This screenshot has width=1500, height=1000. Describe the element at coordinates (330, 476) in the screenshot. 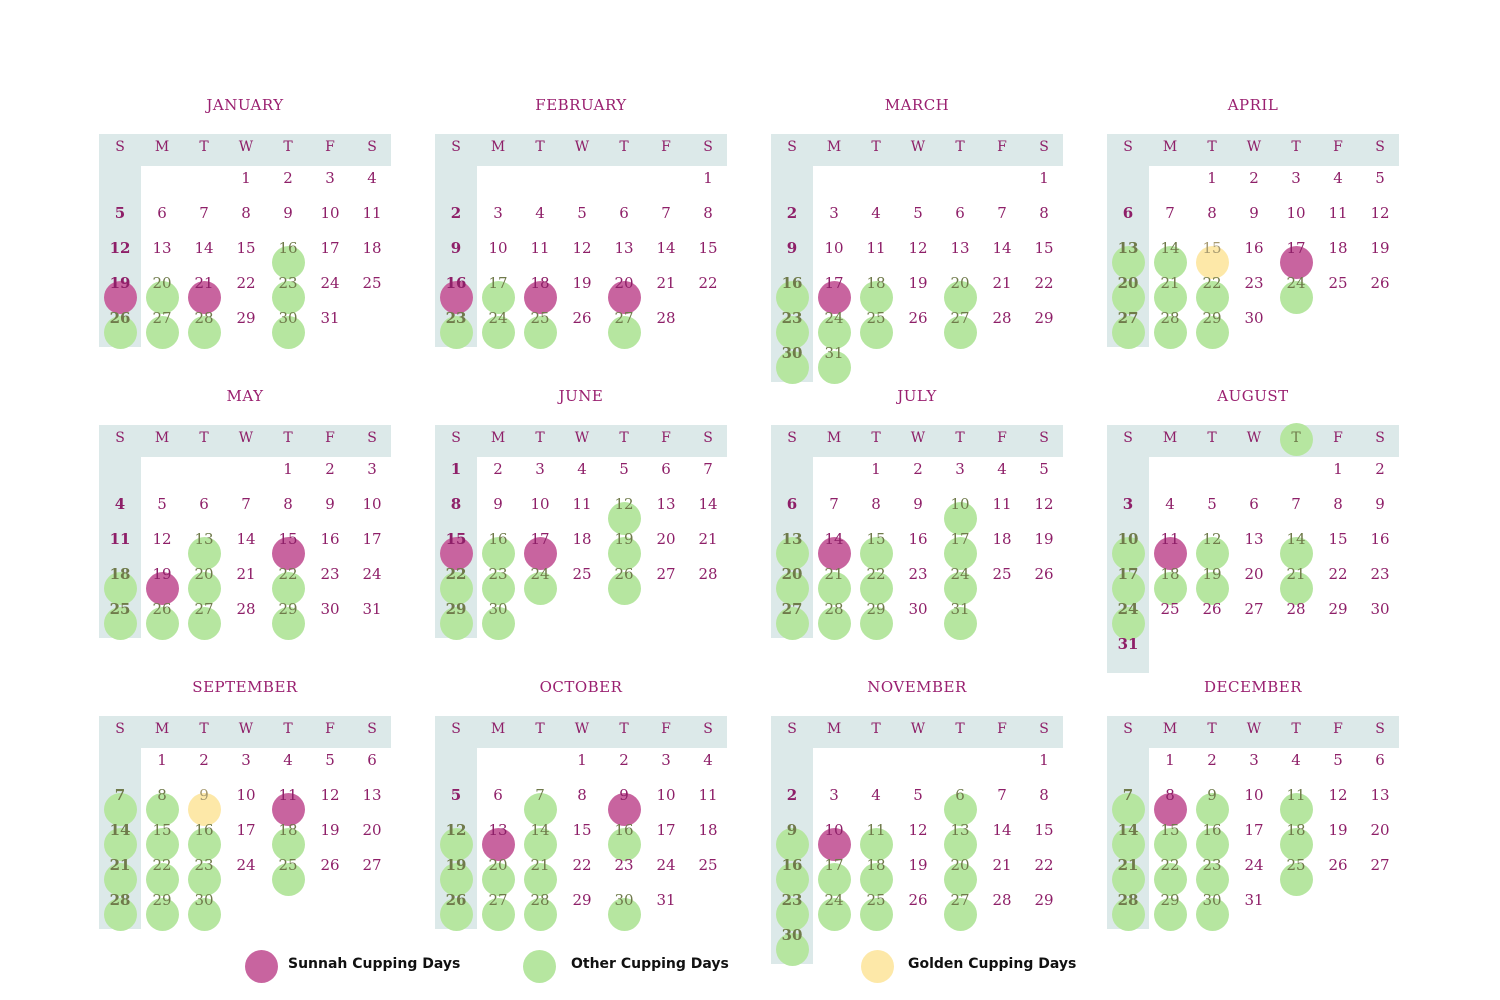

I see `day-cell: 2` at that location.